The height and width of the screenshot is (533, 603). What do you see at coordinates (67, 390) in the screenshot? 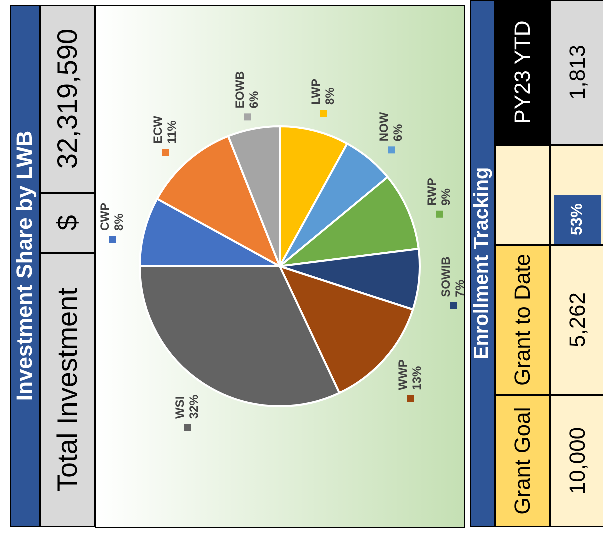
I see `text: Total Investment` at bounding box center [67, 390].